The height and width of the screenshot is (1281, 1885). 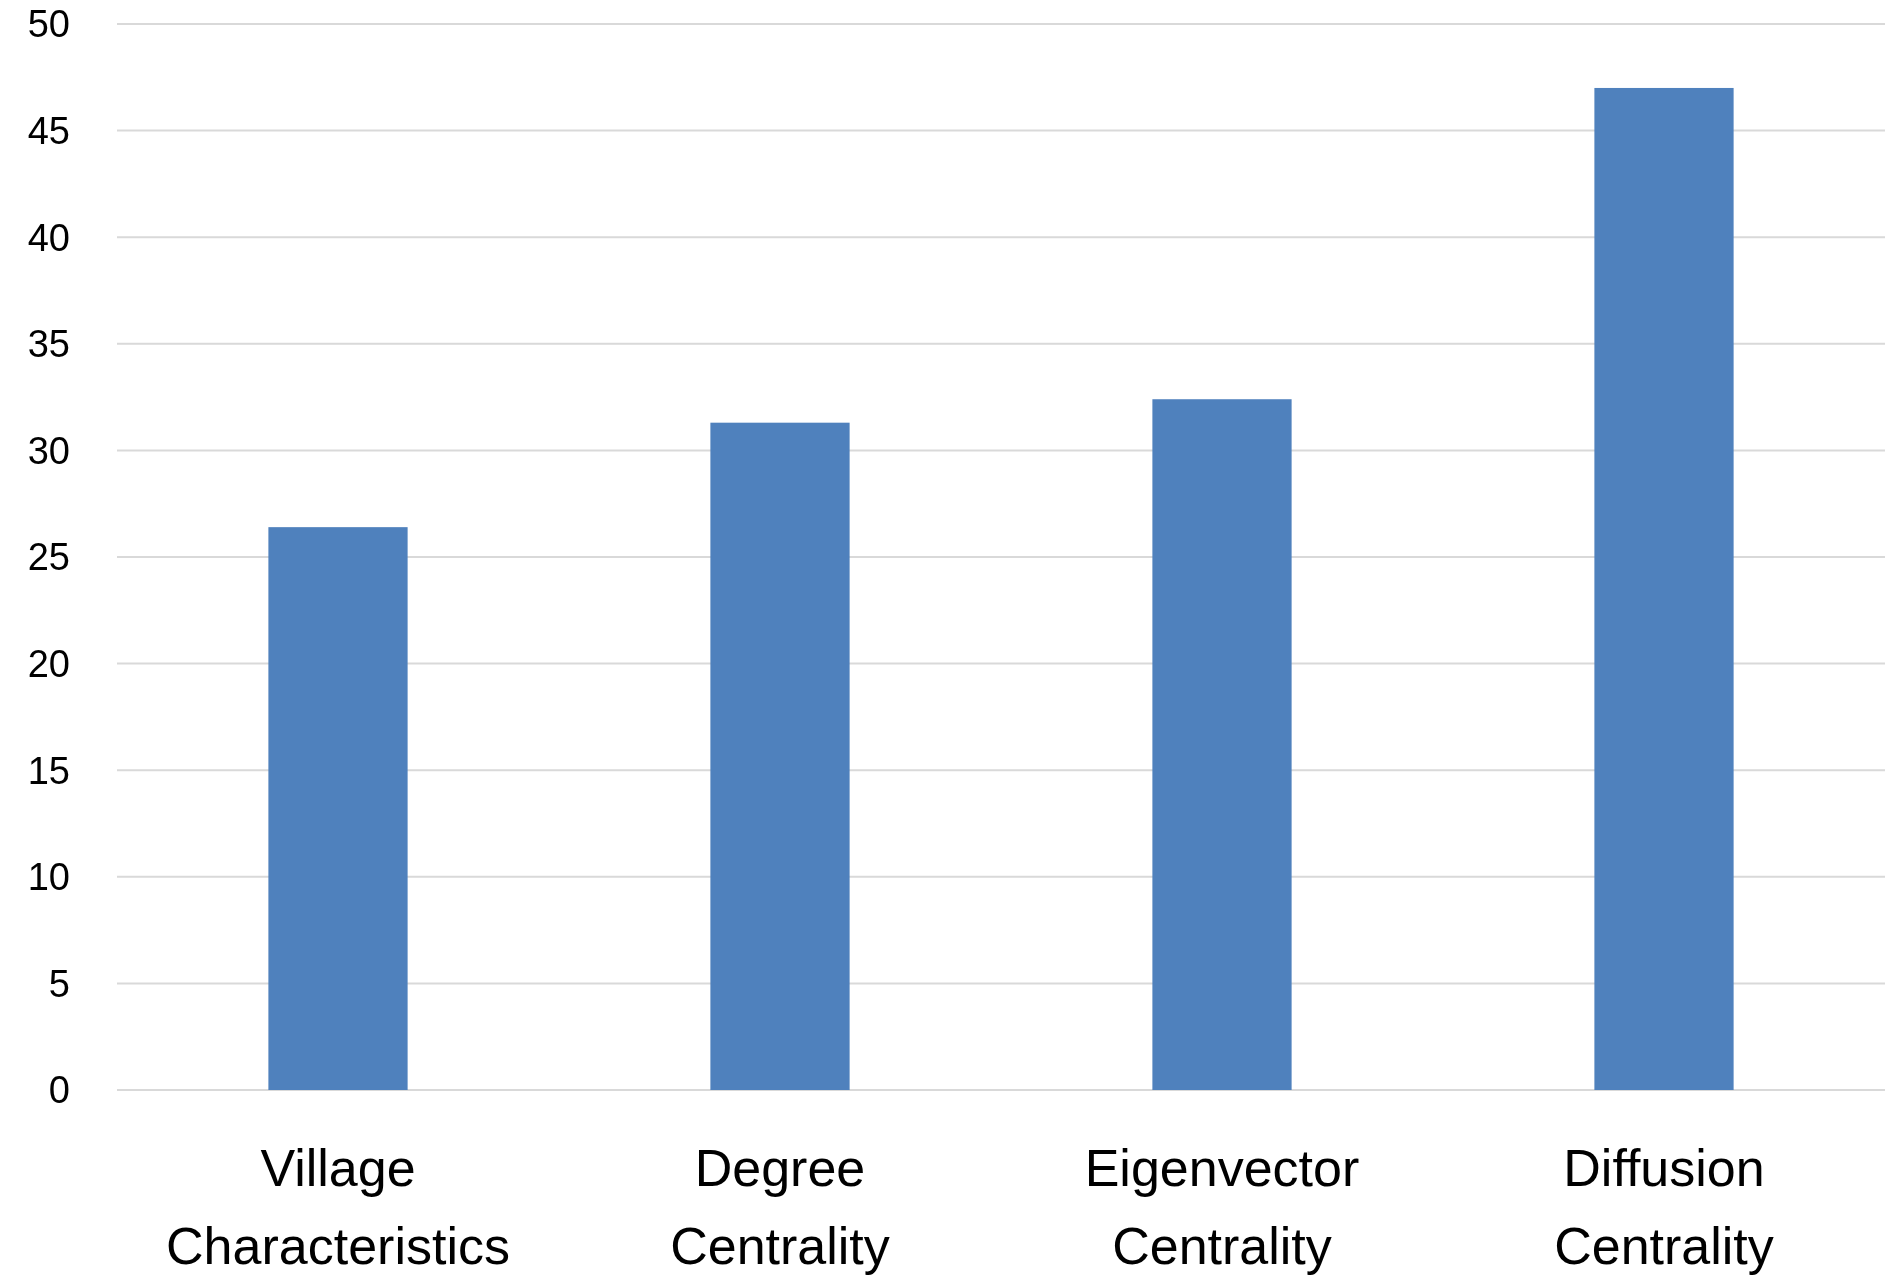 What do you see at coordinates (338, 1207) in the screenshot?
I see `x-tick-label: Village Characteristics` at bounding box center [338, 1207].